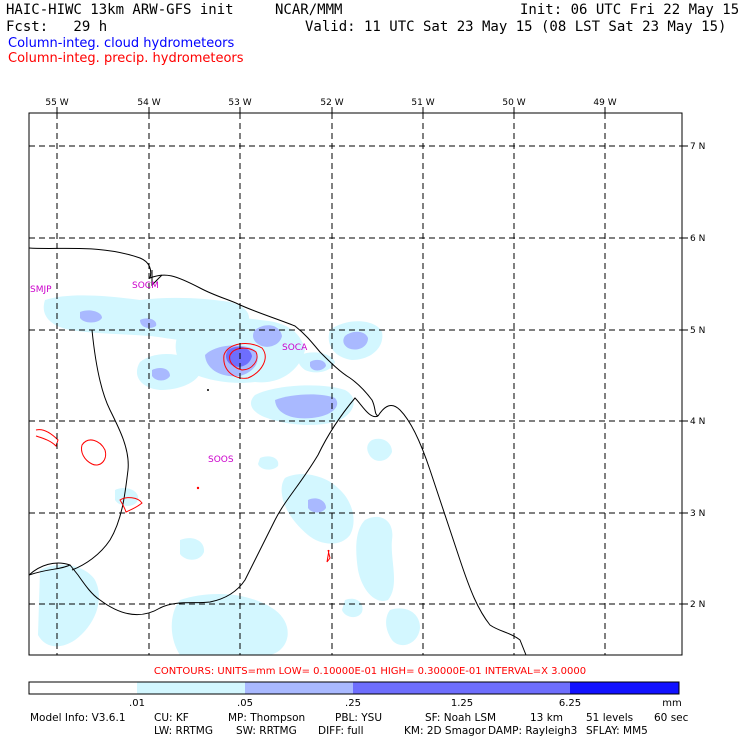 The width and height of the screenshot is (740, 740). Describe the element at coordinates (56, 103) in the screenshot. I see `lon-label: 55 W` at that location.